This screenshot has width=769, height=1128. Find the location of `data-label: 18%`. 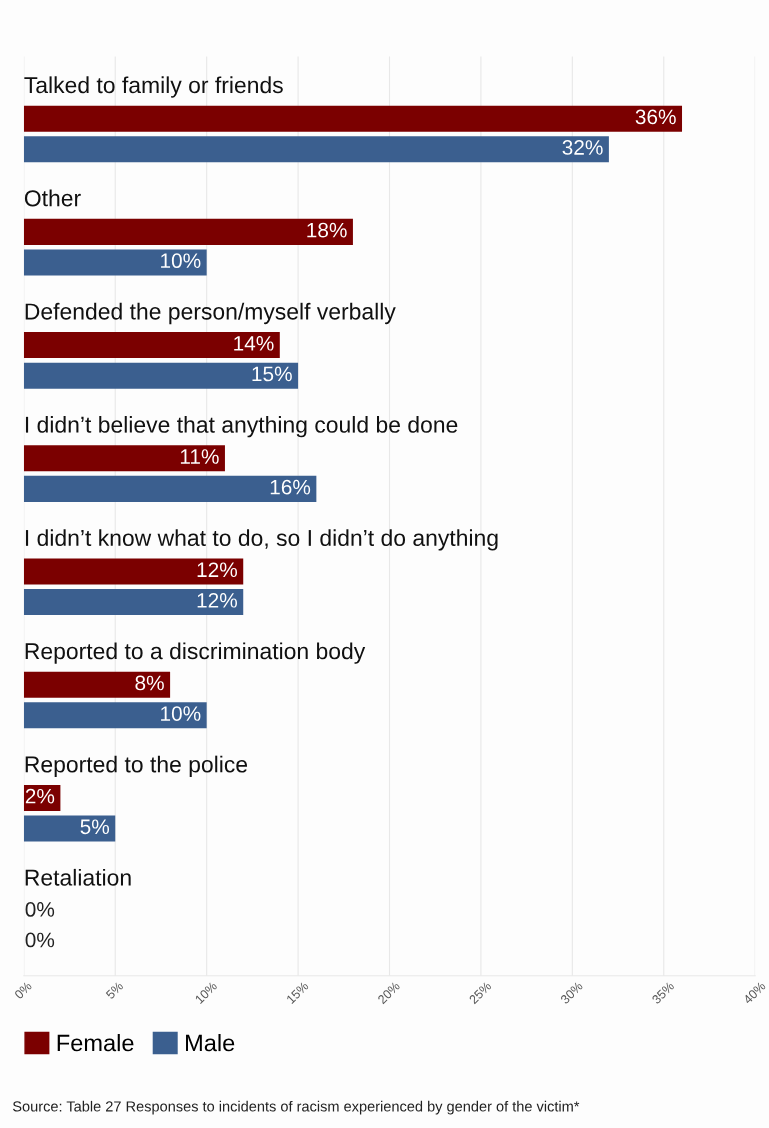

data-label: 18% is located at coordinates (327, 230).